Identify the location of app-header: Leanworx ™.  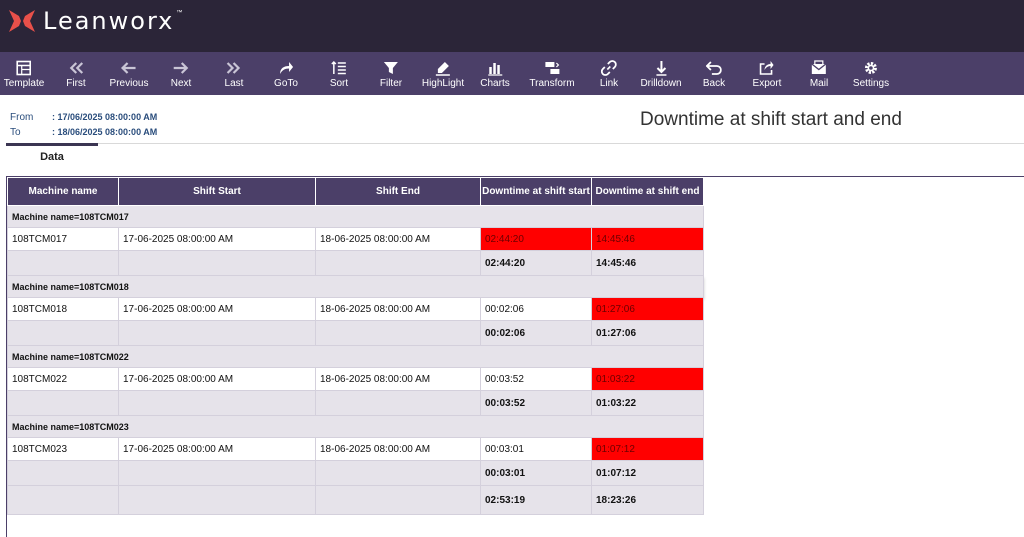
(512, 26).